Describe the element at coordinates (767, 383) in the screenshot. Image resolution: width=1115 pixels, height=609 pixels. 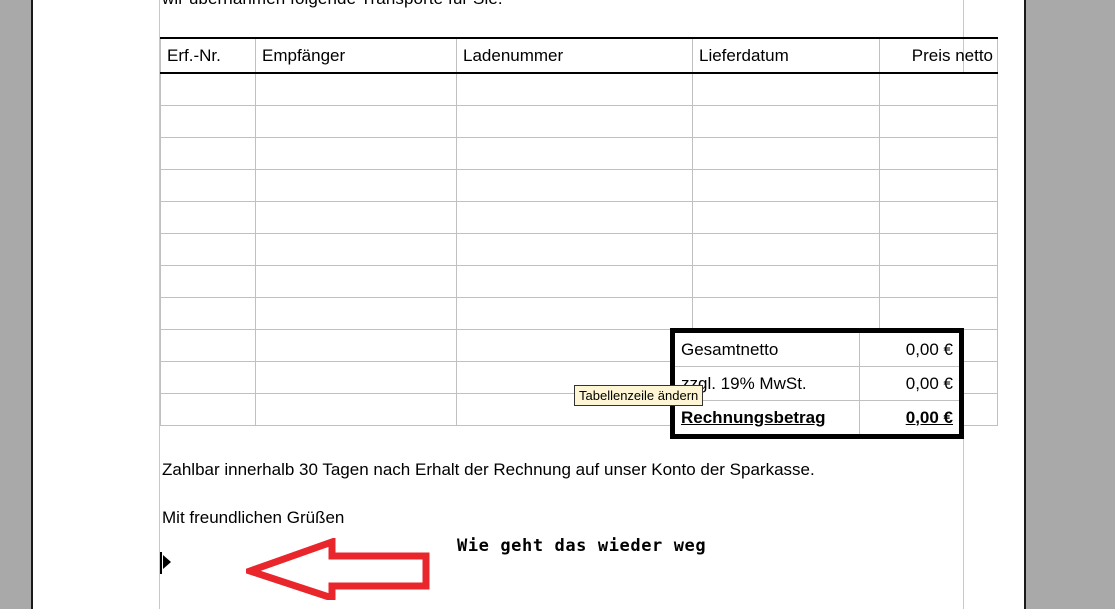
I see `totals-row-label: zzgl. 19% MwSt.` at that location.